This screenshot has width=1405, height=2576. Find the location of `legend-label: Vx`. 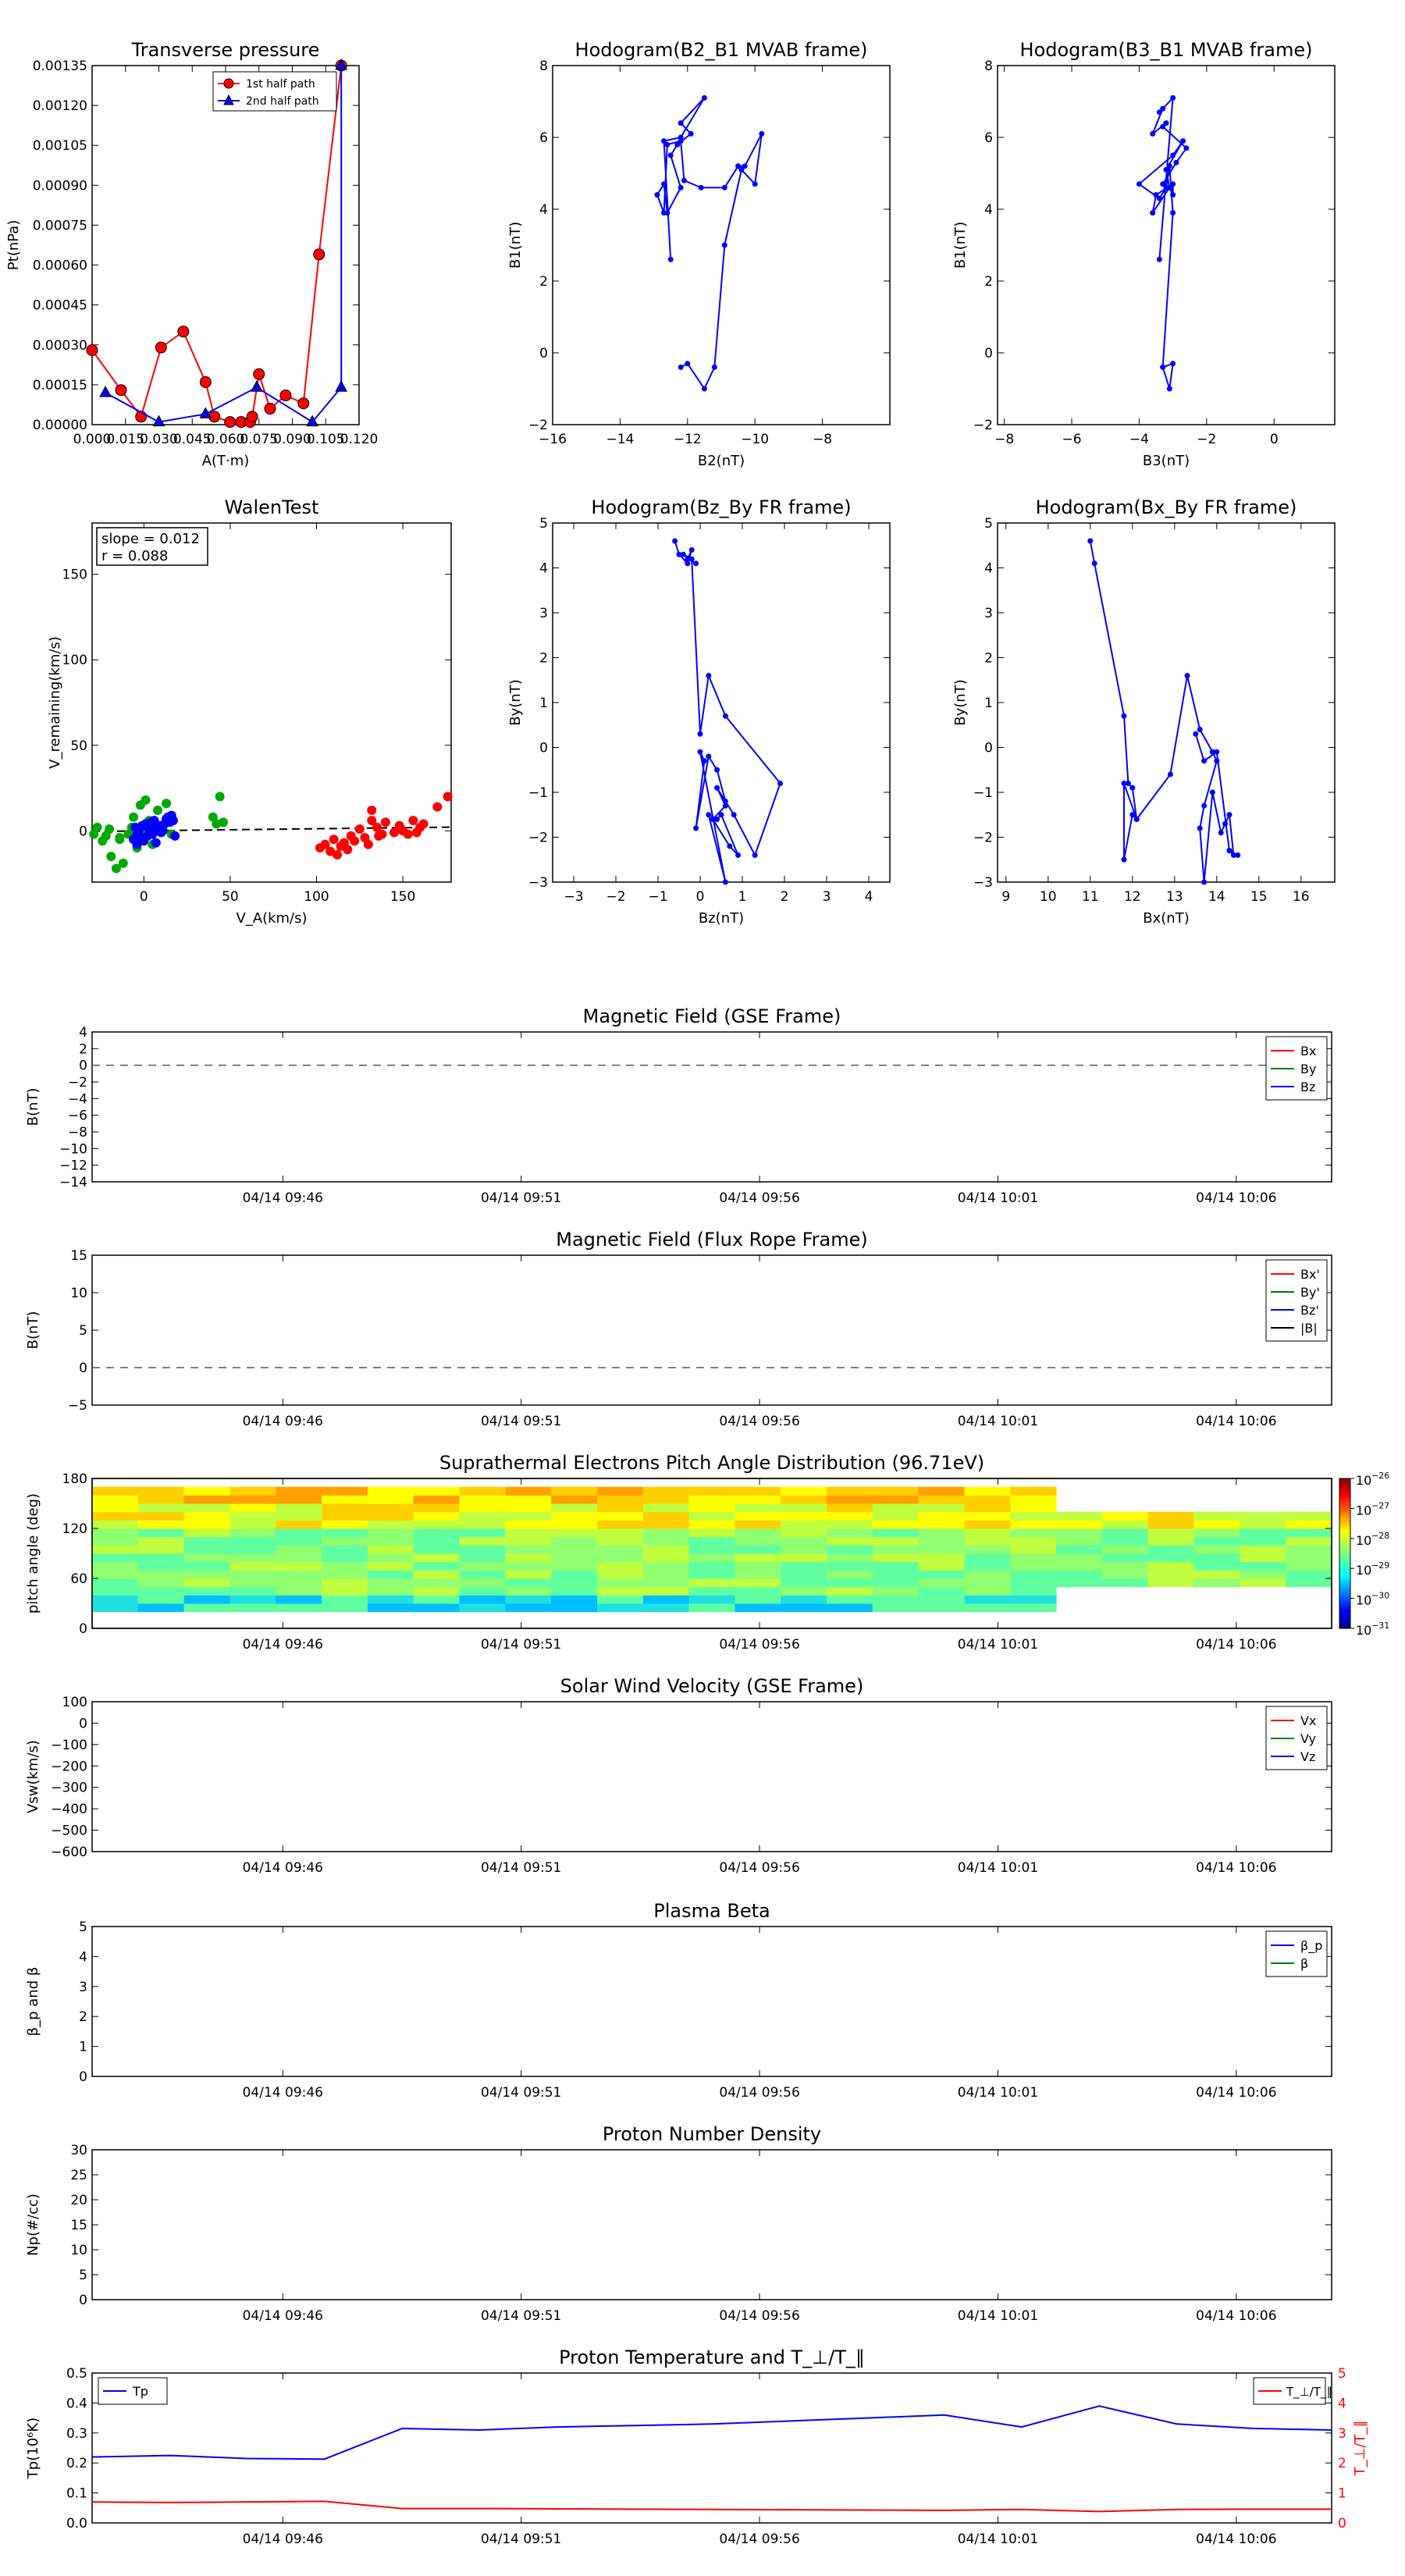

legend-label: Vx is located at coordinates (1308, 1720).